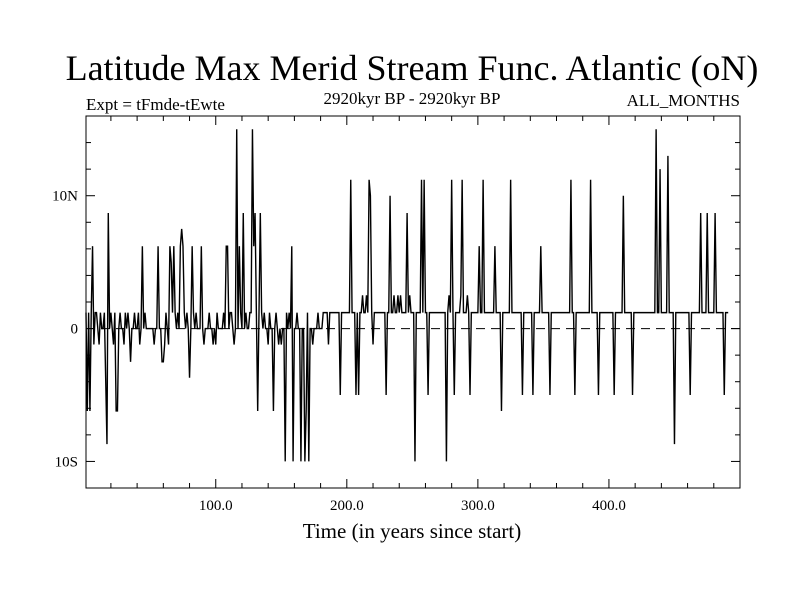  I want to click on x-tick-label-1: 200.0, so click(347, 506).